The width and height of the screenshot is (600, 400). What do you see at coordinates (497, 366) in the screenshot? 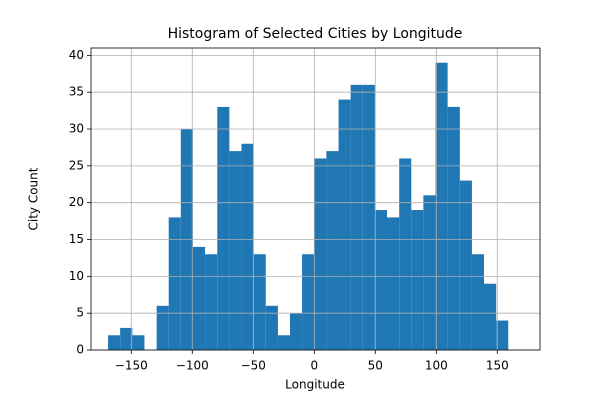
I see `x-tick-label: 150` at bounding box center [497, 366].